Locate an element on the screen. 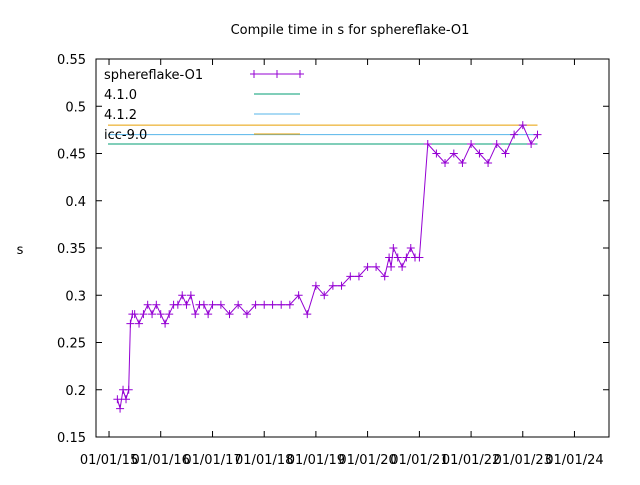 This screenshot has height=485, width=640. x-tick-label: 01/01/19 is located at coordinates (316, 460).